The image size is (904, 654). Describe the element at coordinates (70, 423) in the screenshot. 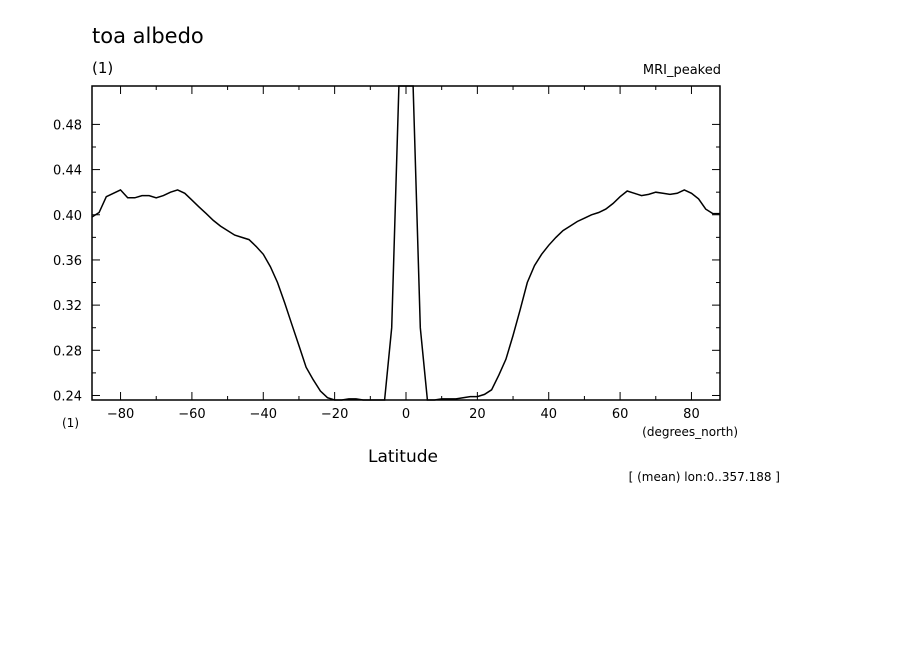

I see `y-axis-units: (1)` at that location.